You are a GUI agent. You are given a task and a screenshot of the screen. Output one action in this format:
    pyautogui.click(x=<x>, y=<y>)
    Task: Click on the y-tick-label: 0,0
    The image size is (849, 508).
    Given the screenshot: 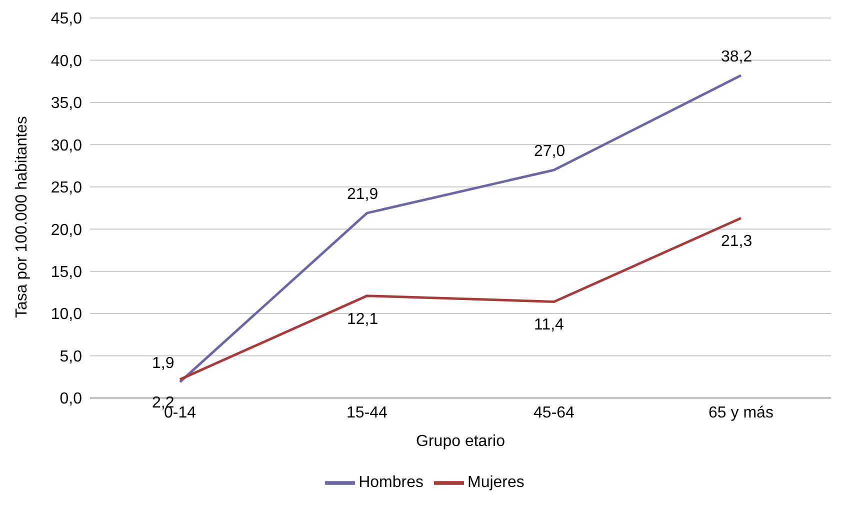 What is the action you would take?
    pyautogui.click(x=71, y=399)
    